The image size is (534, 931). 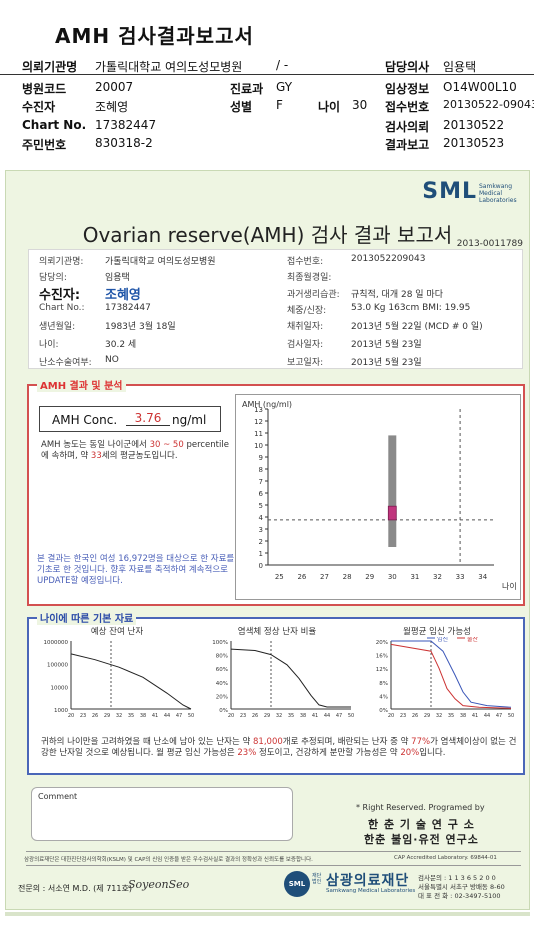 I want to click on info-label-collection-date: 채취일자:, so click(x=305, y=327).